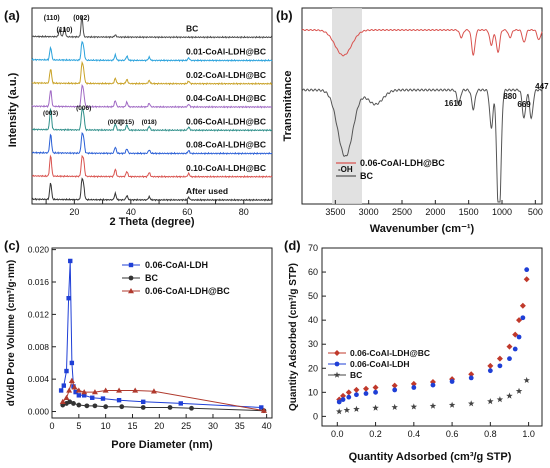 The image size is (550, 468). I want to click on psd-ytick-label-1: 0.004, so click(39, 379).